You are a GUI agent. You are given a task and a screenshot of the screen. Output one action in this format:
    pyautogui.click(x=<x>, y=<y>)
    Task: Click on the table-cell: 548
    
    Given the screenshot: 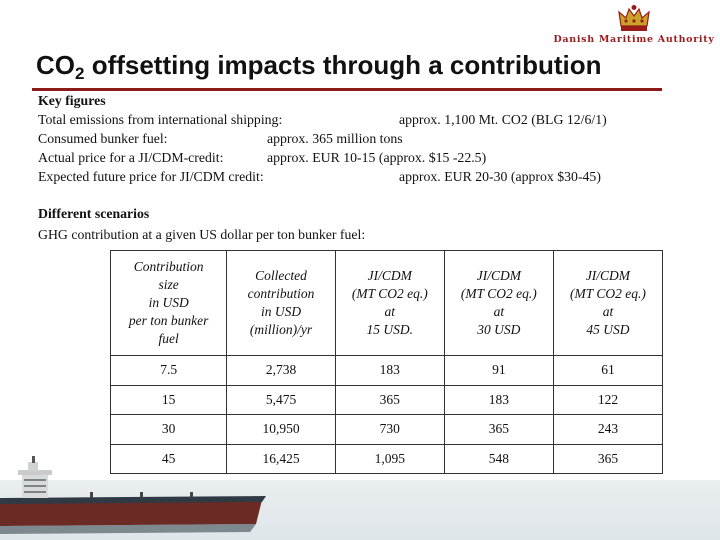 What is the action you would take?
    pyautogui.click(x=498, y=458)
    